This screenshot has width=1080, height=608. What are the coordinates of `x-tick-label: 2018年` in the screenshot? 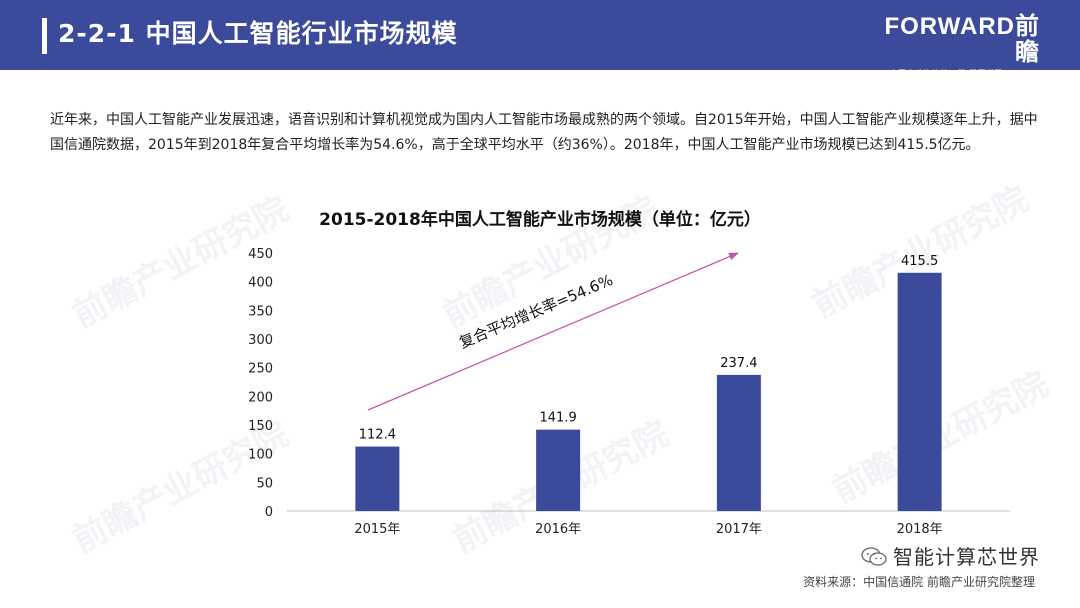 It's located at (920, 529).